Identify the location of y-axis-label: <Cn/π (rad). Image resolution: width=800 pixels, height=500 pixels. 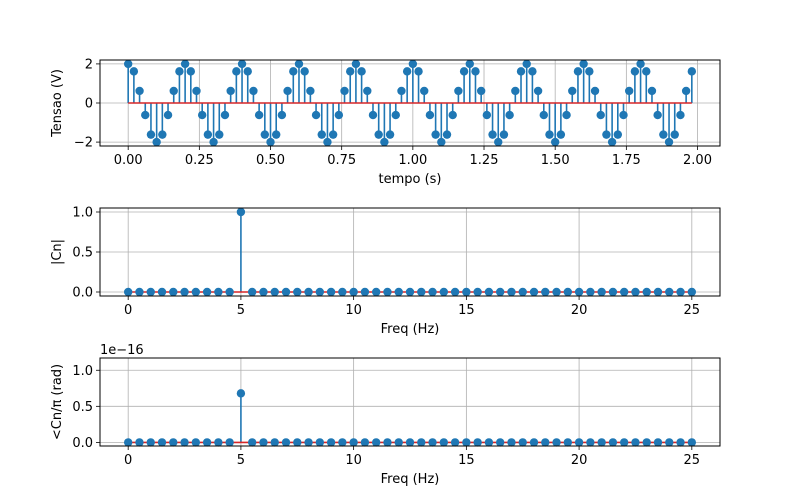
(57, 402).